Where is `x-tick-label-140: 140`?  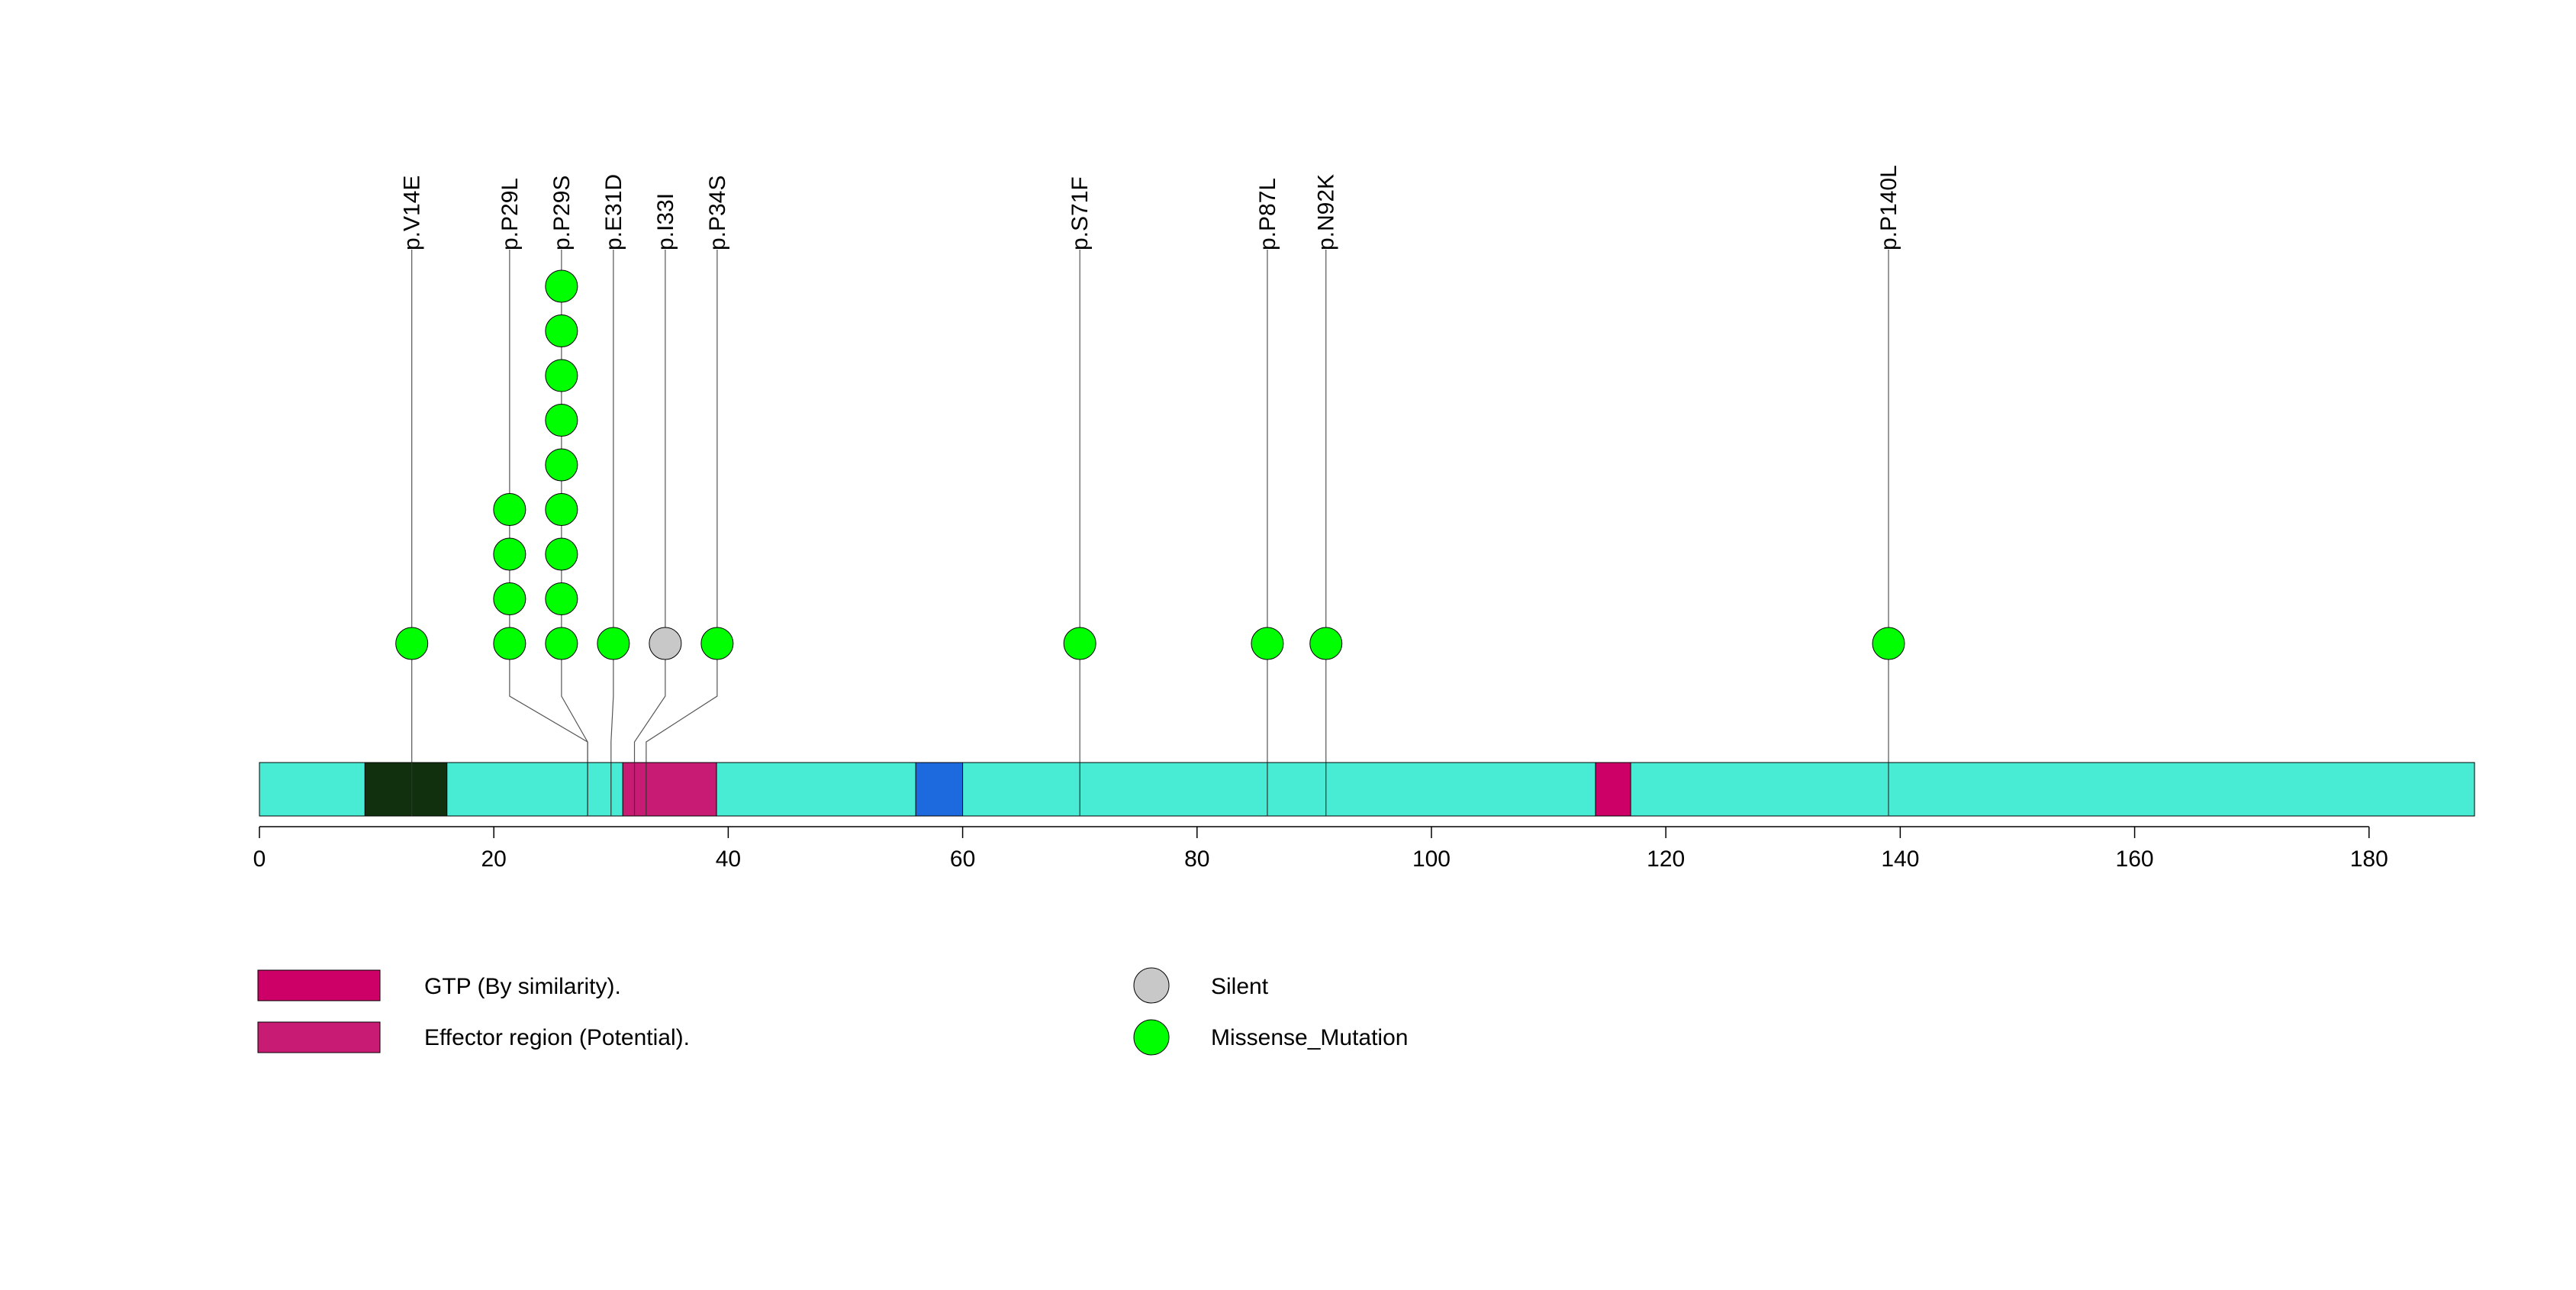 x-tick-label-140: 140 is located at coordinates (1900, 860).